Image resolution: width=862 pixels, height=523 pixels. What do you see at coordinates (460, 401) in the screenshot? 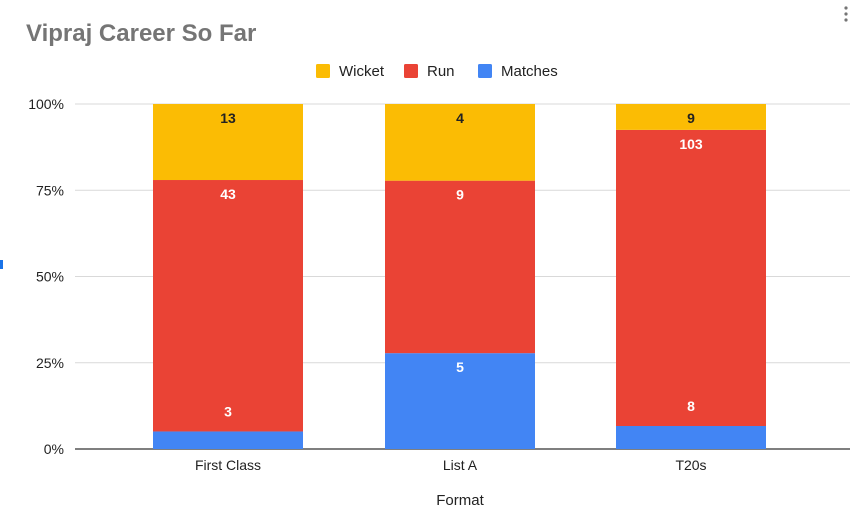
I see `bar-segment-list-a-matches` at bounding box center [460, 401].